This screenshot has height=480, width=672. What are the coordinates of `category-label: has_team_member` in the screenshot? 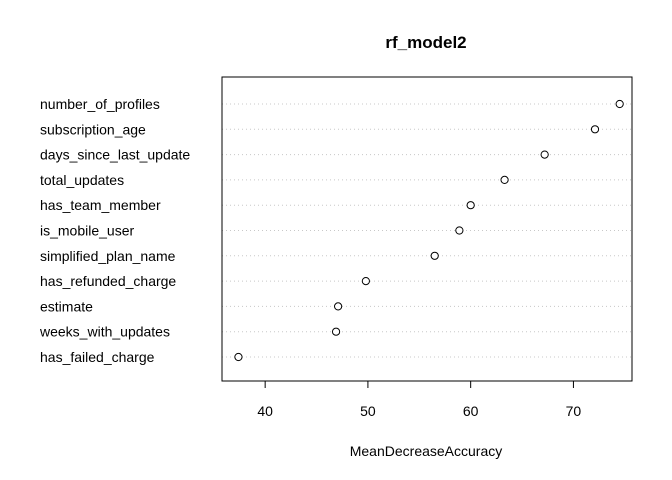 It's located at (100, 205).